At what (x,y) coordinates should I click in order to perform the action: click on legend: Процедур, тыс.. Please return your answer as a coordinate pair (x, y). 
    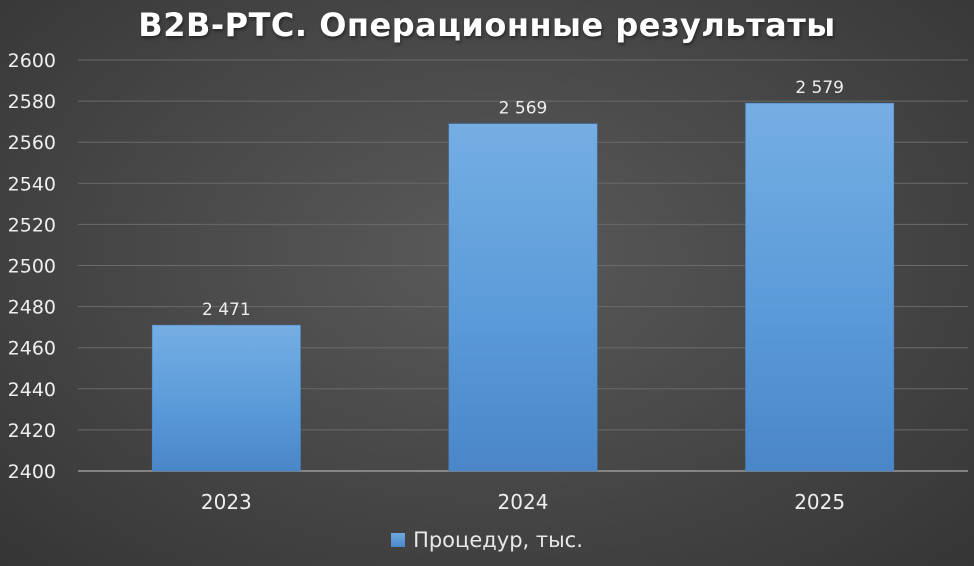
    Looking at the image, I should click on (487, 540).